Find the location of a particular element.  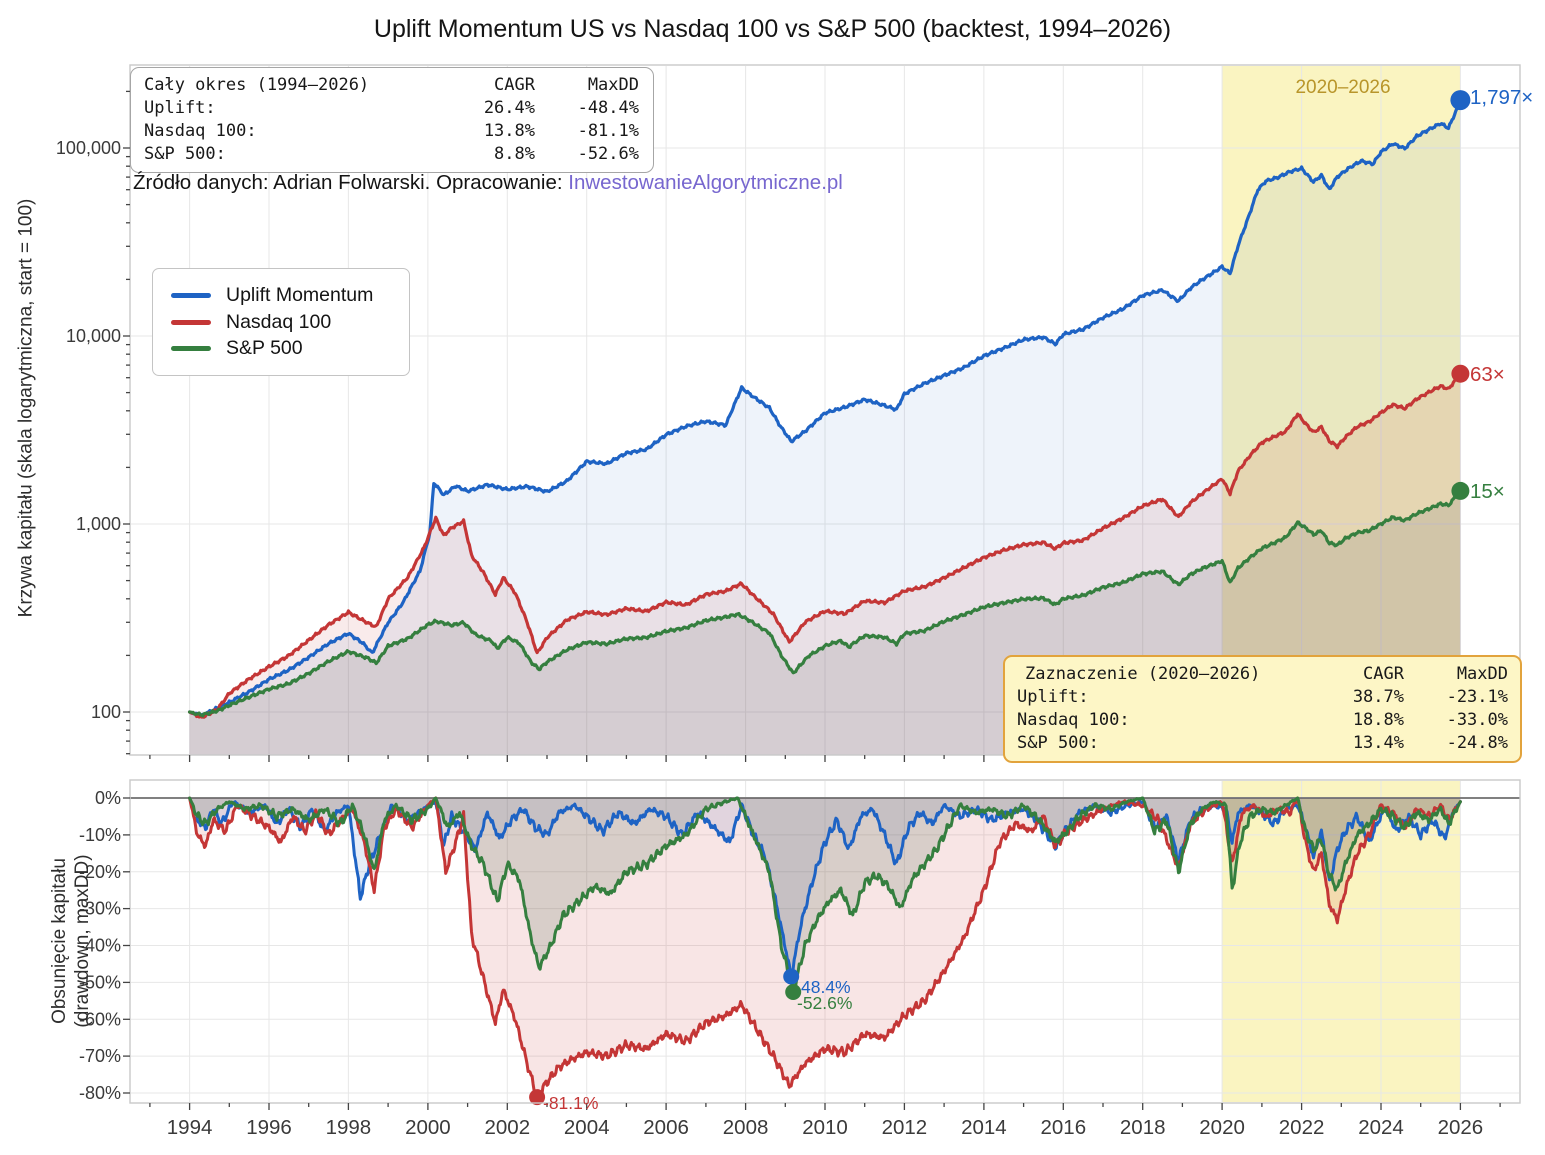

legend-label: Nasdaq 100 is located at coordinates (279, 321).